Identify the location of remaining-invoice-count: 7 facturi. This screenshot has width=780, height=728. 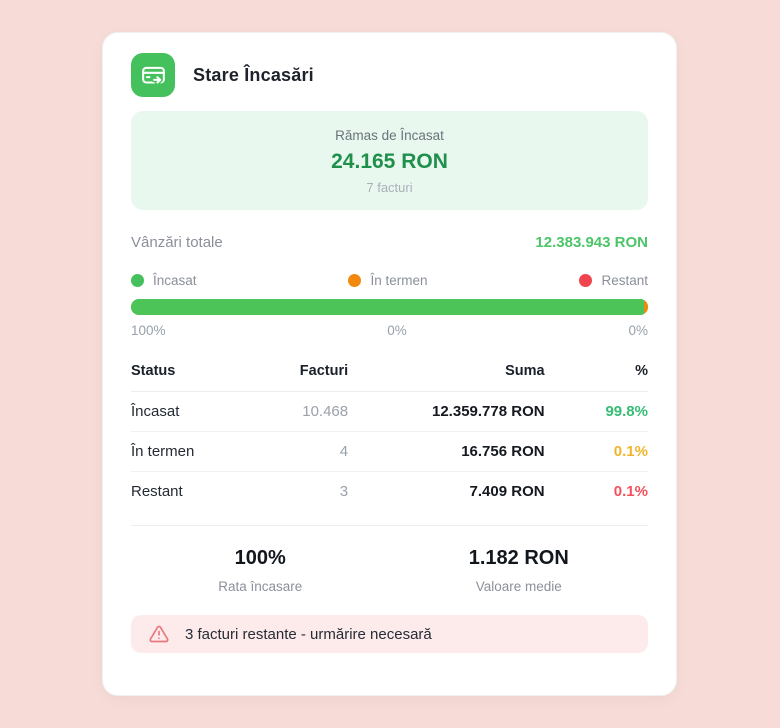
(389, 187).